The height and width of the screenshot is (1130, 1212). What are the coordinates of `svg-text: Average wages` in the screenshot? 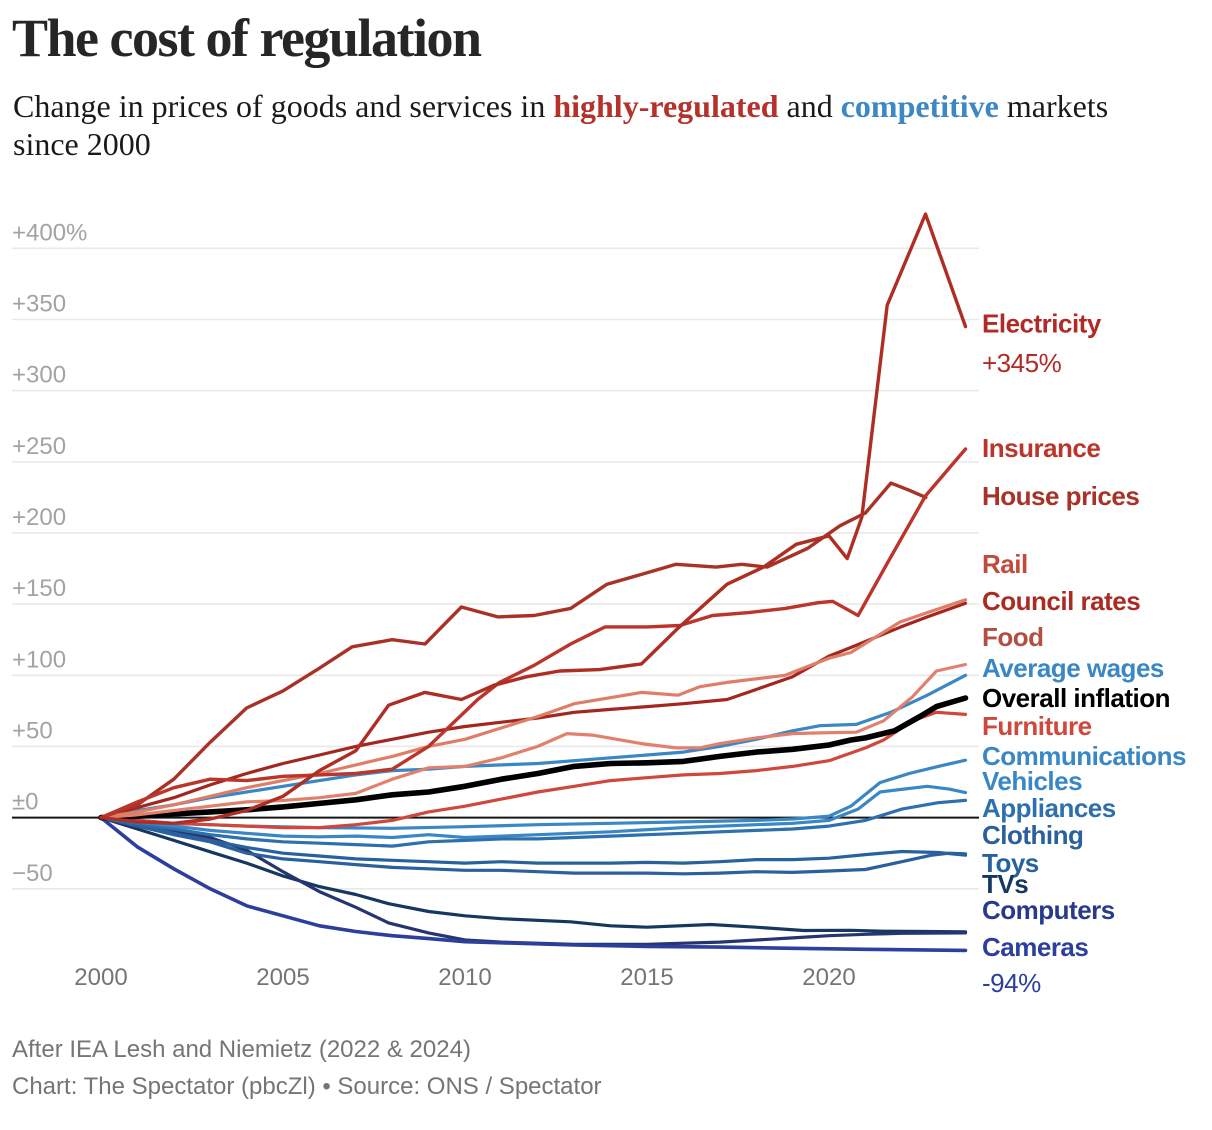 It's located at (1073, 668).